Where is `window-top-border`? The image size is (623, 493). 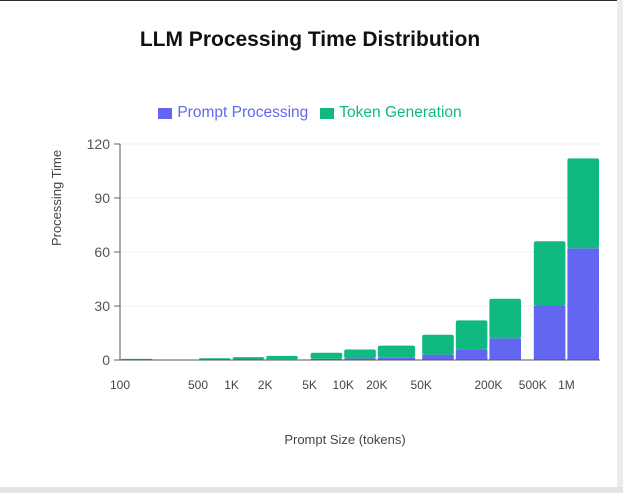
window-top-border is located at coordinates (311, 0).